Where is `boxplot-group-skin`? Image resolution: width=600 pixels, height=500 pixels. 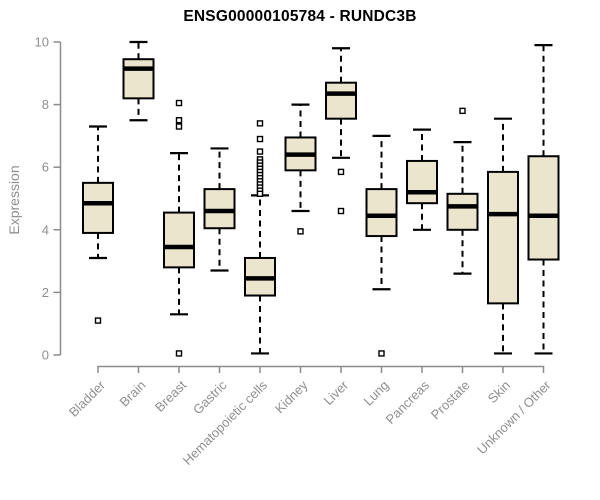 boxplot-group-skin is located at coordinates (503, 236).